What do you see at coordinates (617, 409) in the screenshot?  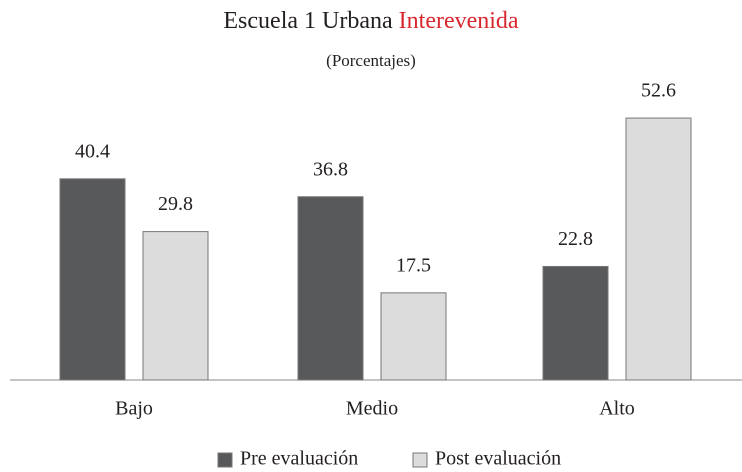 I see `x-tick-label: Alto` at bounding box center [617, 409].